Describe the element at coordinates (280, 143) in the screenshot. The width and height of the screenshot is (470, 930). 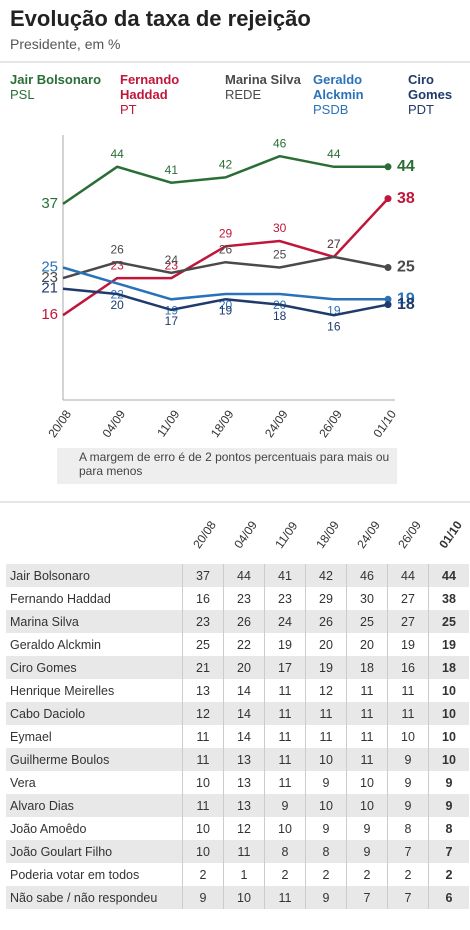
I see `value-label: 46` at that location.